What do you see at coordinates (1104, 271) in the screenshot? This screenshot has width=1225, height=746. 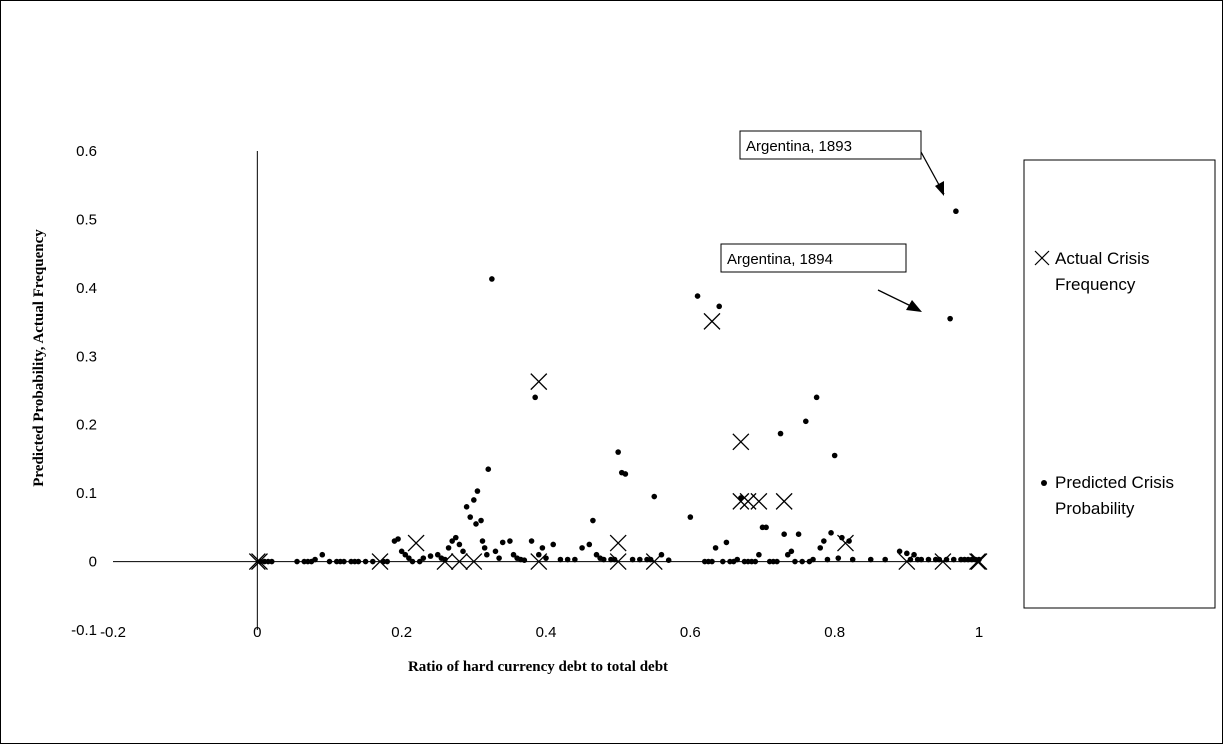 I see `legend-actual-label: Actual Crisis Frequency` at bounding box center [1104, 271].